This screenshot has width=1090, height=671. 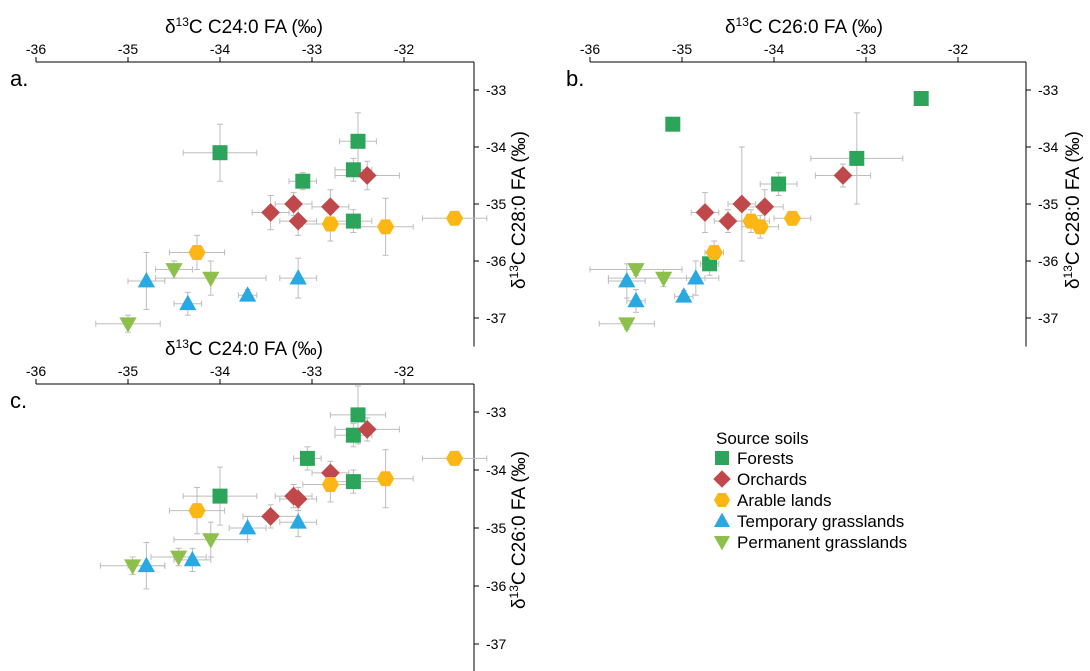 What do you see at coordinates (772, 479) in the screenshot?
I see `legend-label: Orchards` at bounding box center [772, 479].